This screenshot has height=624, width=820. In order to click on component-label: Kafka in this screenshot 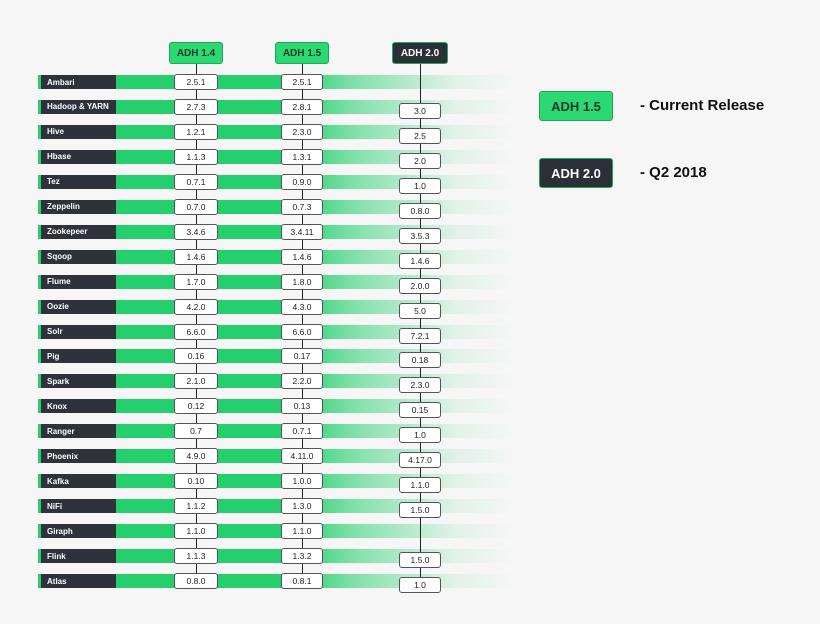, I will do `click(77, 481)`.